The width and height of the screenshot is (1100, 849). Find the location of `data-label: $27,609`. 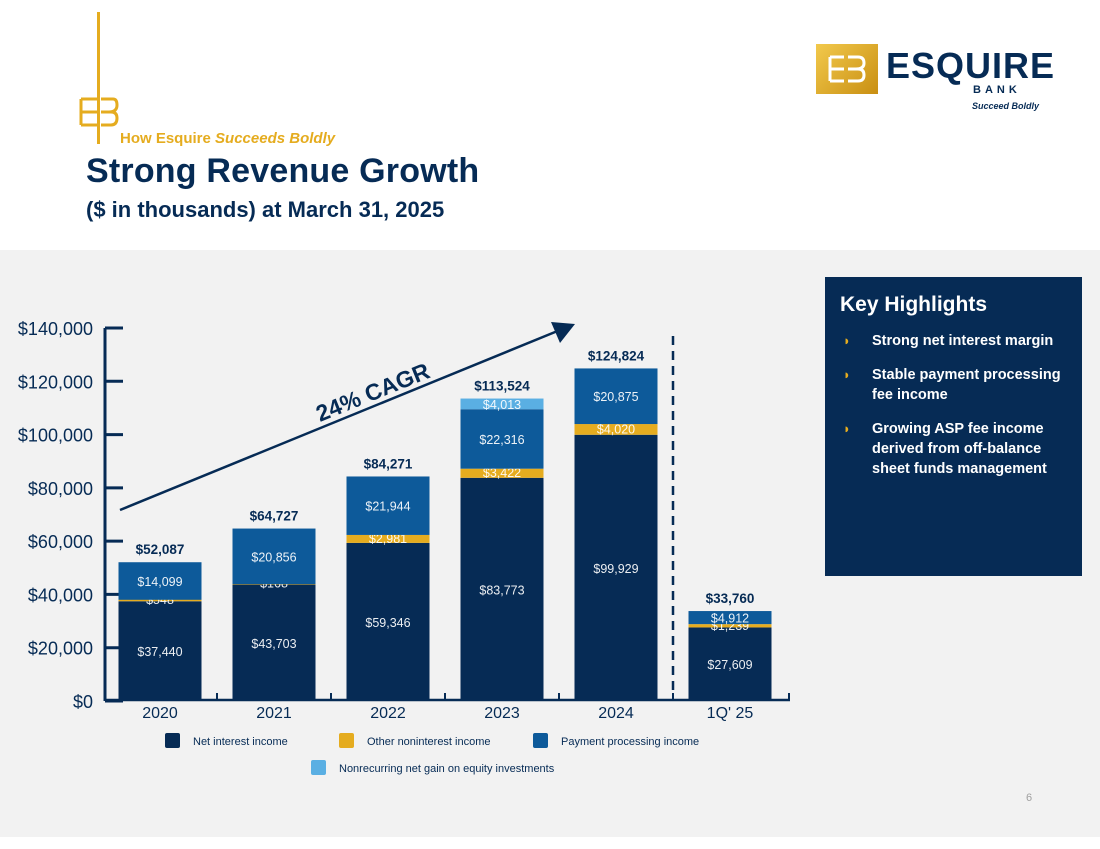

data-label: $27,609 is located at coordinates (729, 665).